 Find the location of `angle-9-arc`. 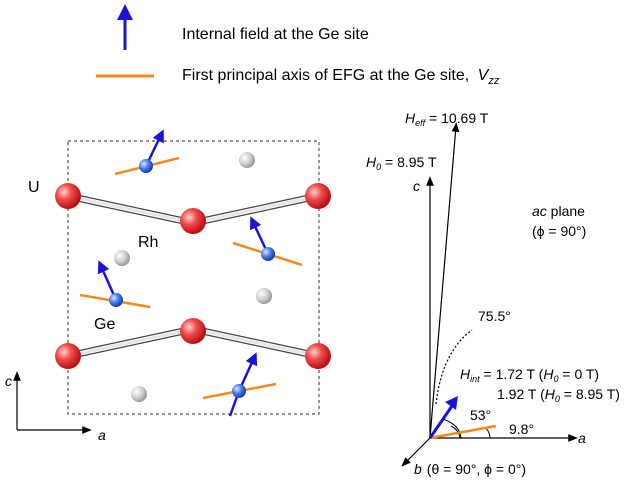

angle-9-arc is located at coordinates (488, 433).